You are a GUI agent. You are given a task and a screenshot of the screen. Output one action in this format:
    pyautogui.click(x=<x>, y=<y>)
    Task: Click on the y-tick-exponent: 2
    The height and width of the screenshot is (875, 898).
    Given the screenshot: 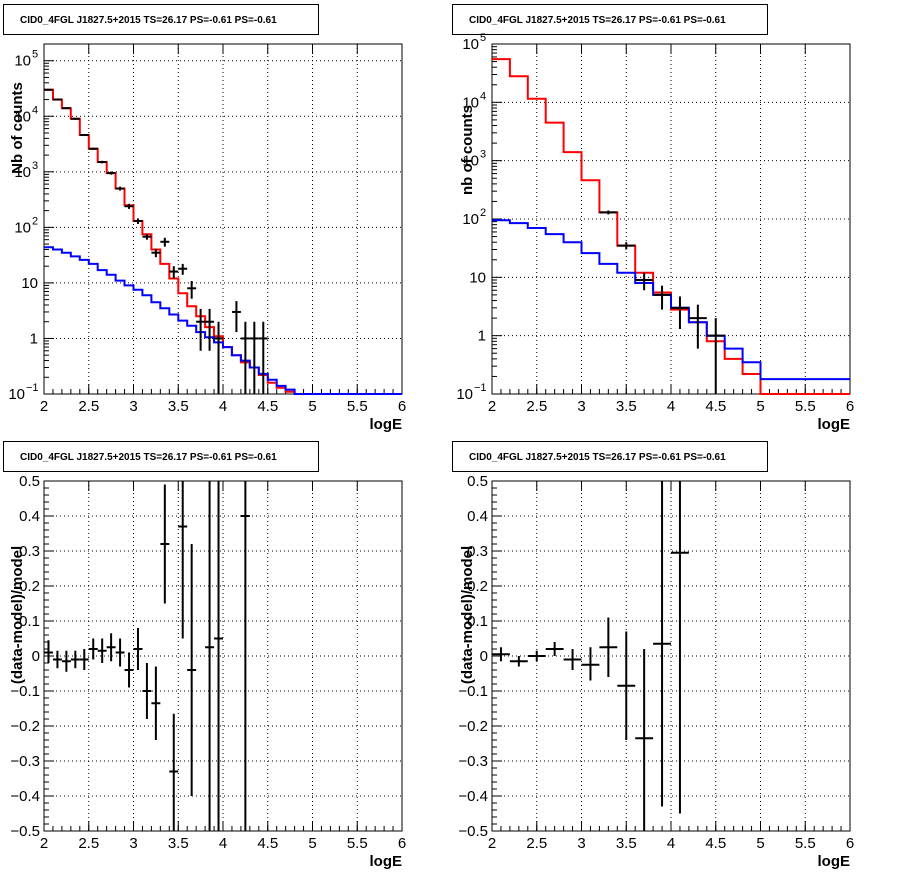 What is the action you would take?
    pyautogui.click(x=35, y=221)
    